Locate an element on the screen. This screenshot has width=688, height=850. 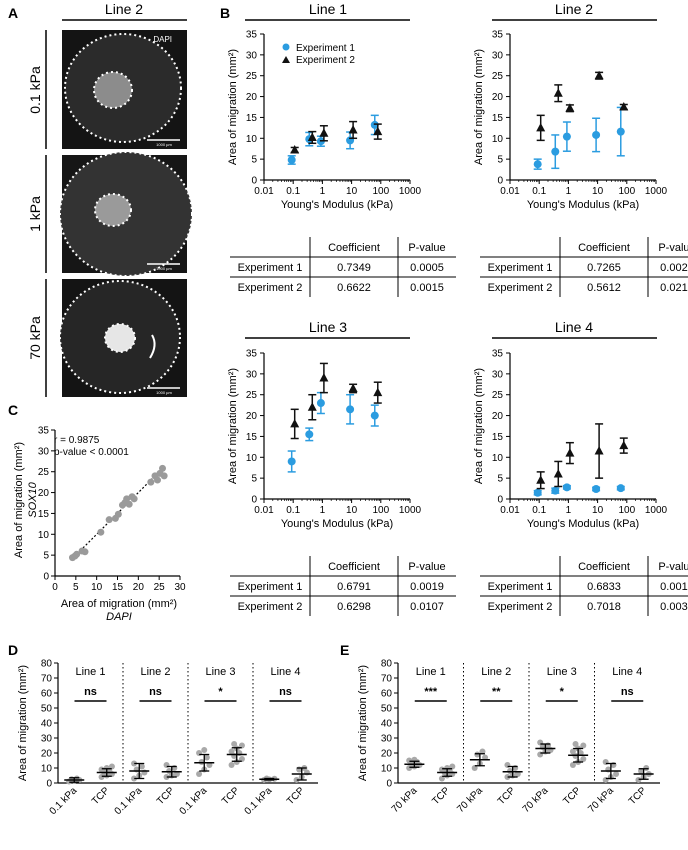
table-cell: Experiment 1 is located at coordinates (270, 268).